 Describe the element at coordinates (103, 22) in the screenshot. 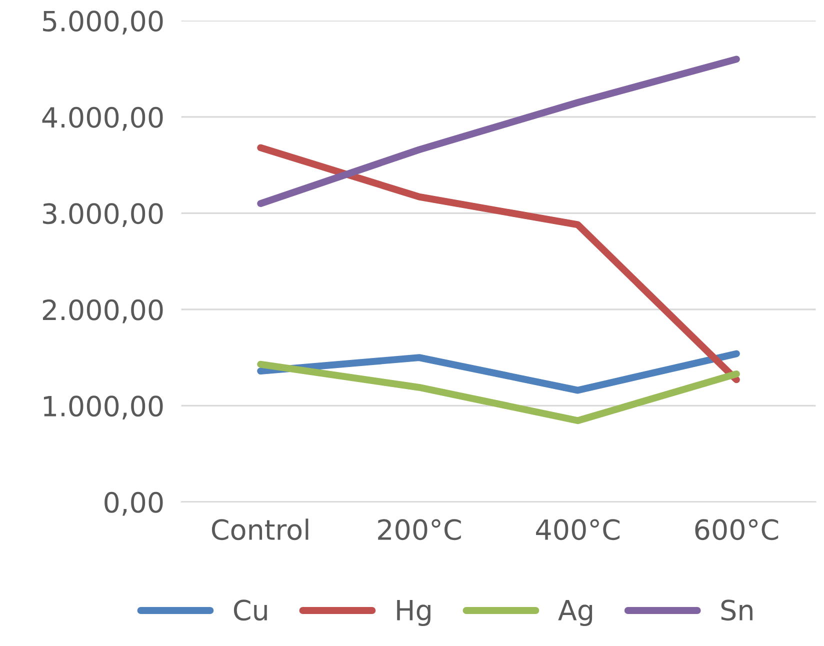

I see `y-tick-label: 5.000,00` at that location.